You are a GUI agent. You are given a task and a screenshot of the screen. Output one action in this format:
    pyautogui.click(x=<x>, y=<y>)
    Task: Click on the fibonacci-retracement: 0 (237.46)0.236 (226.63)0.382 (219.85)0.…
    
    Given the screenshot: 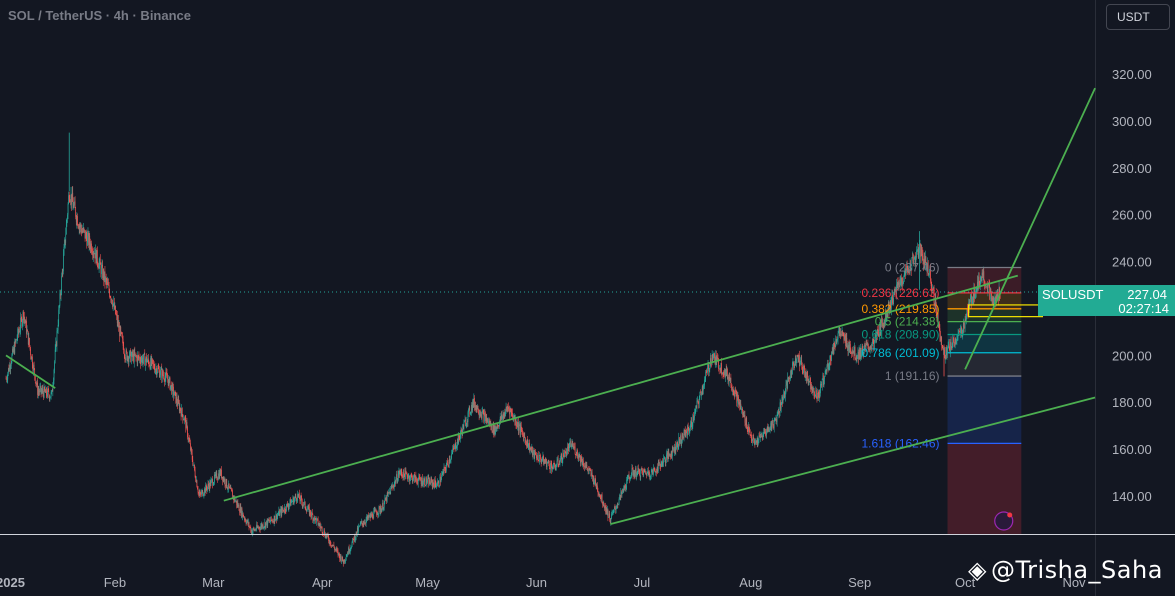 What is the action you would take?
    pyautogui.click(x=952, y=356)
    